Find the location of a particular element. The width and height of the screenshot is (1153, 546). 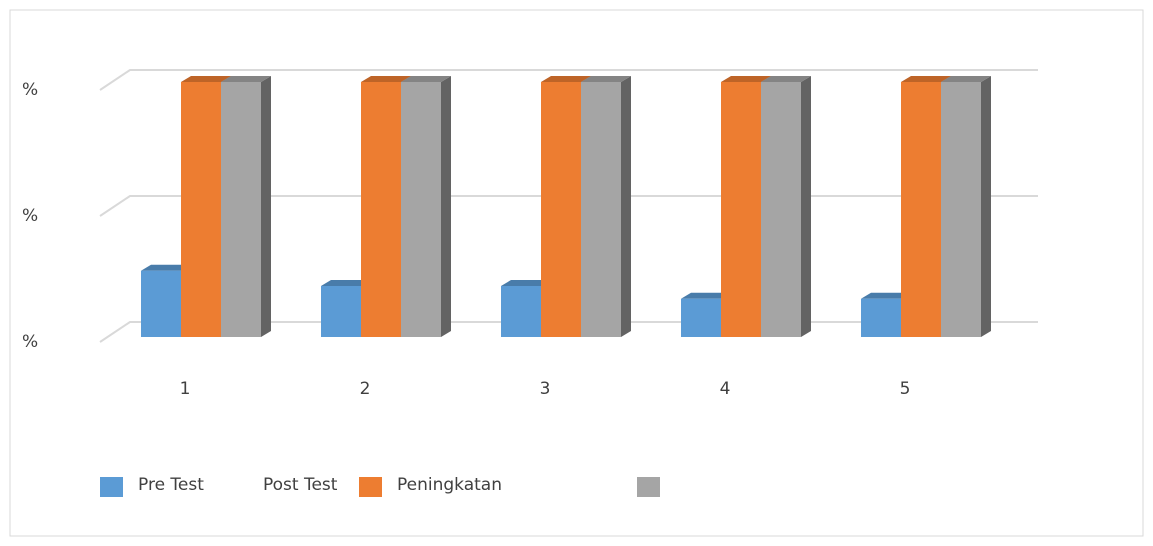

legend-label: Post Test is located at coordinates (300, 485).